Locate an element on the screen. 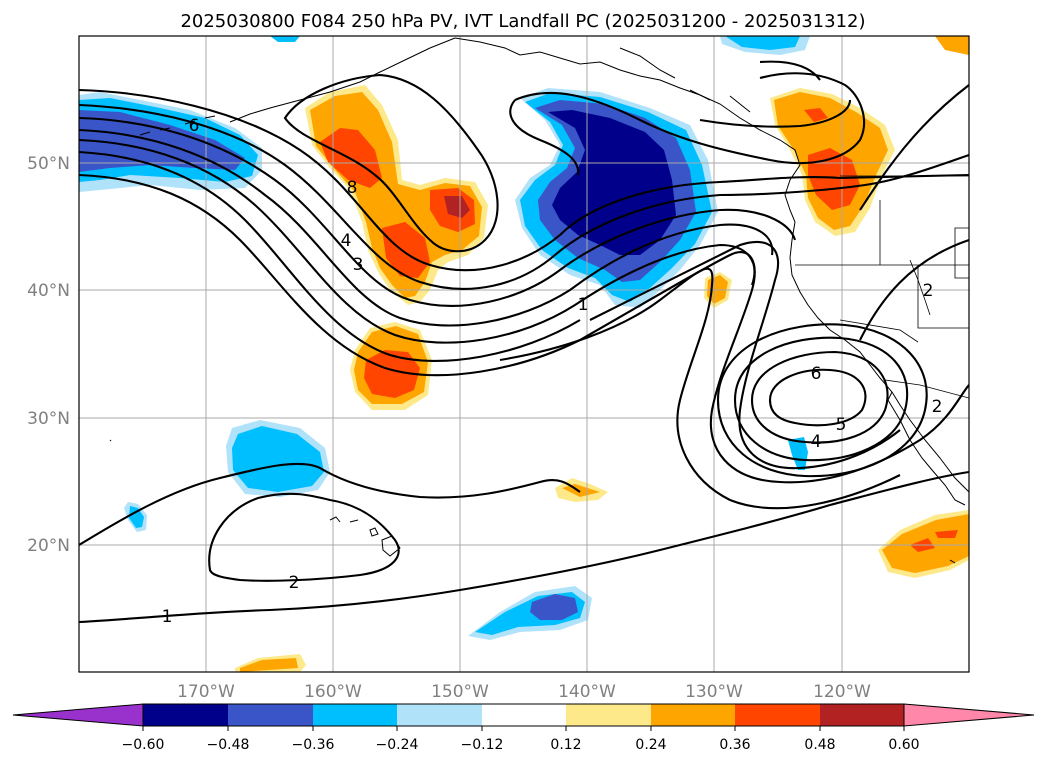 This screenshot has height=765, width=1047. lat-label: 40°N is located at coordinates (48, 291).